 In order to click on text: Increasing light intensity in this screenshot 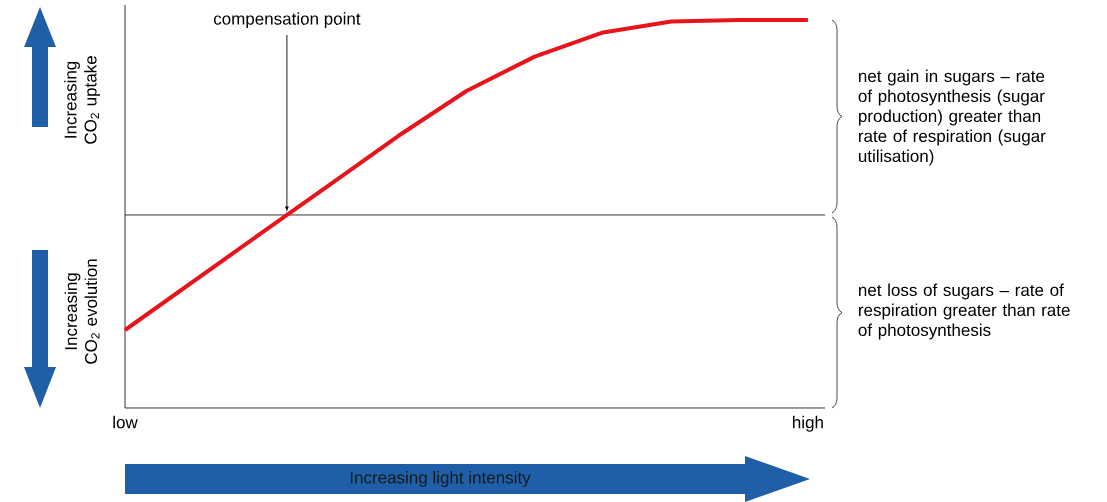, I will do `click(440, 479)`.